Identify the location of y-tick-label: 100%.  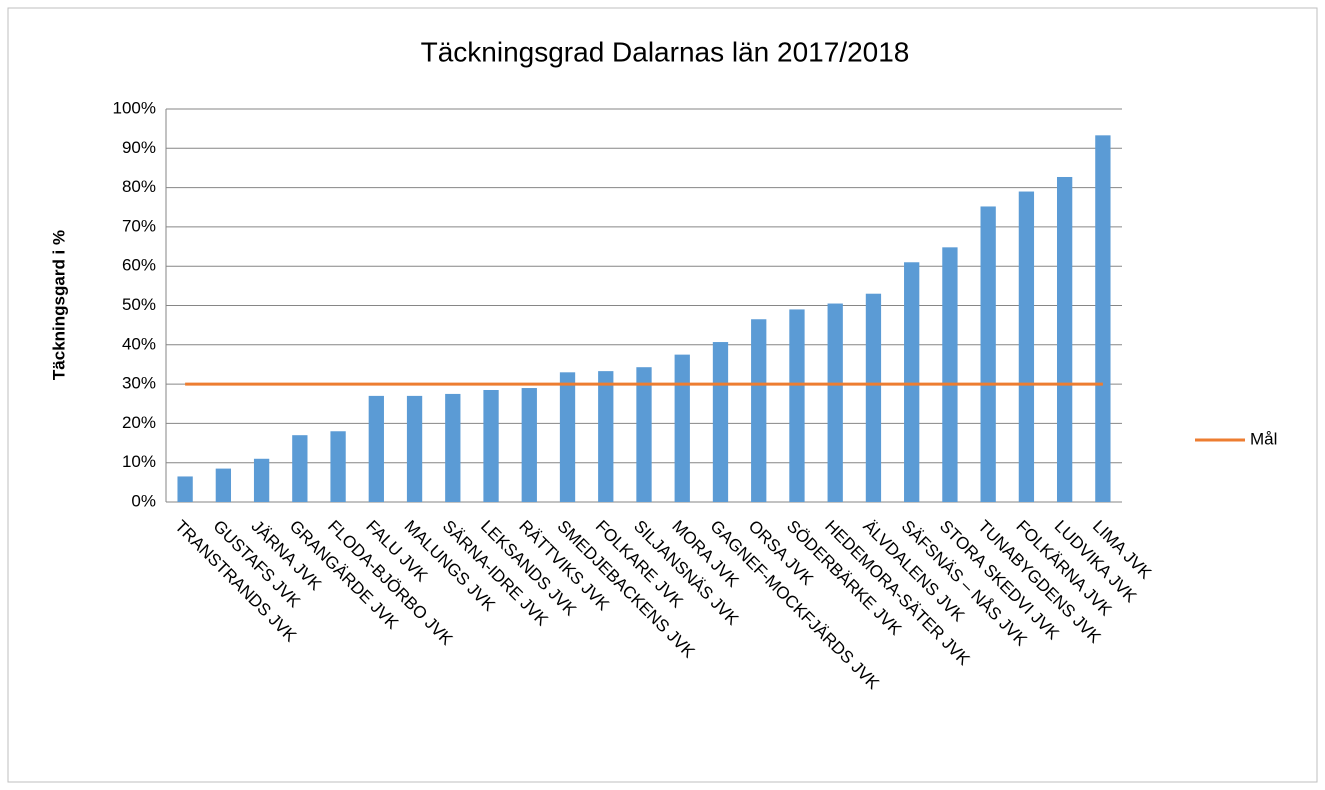
(134, 107).